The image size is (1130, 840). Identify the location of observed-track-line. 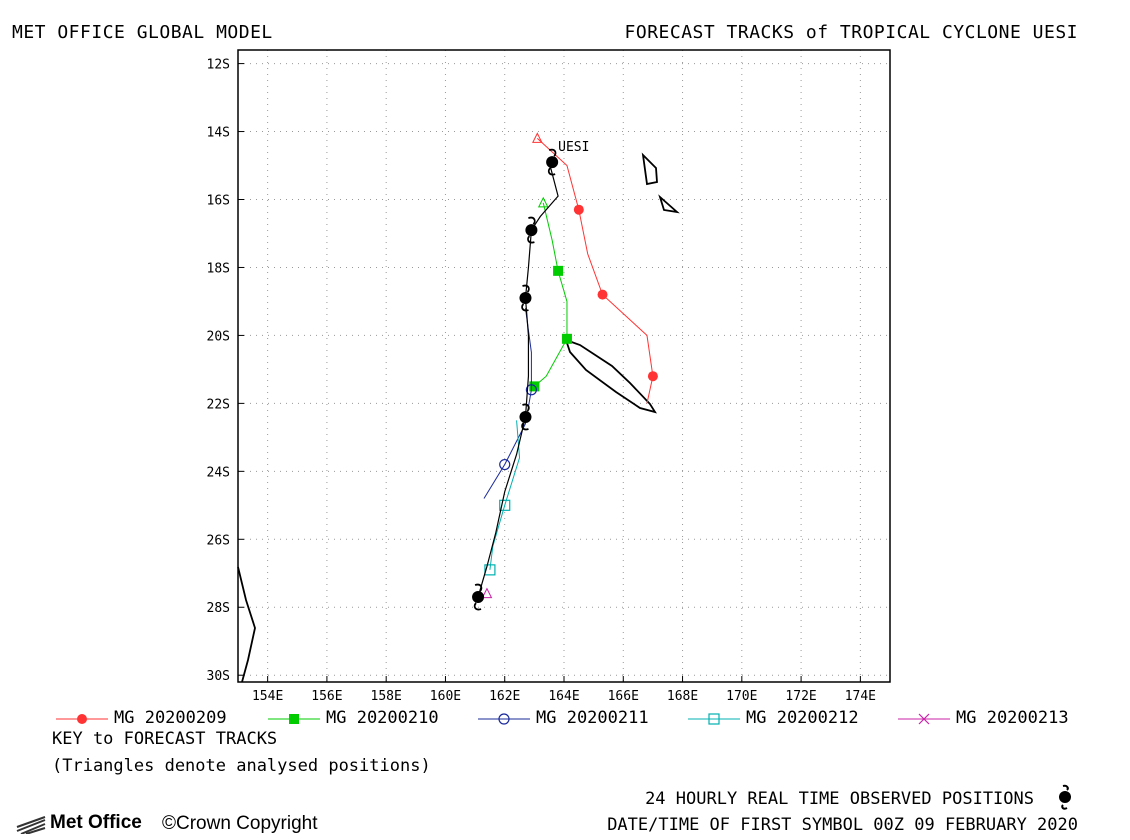
(518, 379).